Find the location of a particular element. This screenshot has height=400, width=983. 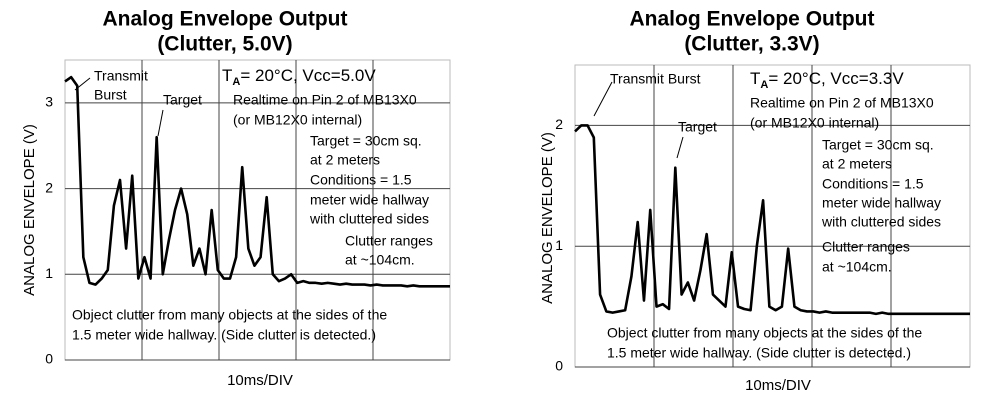

condition-label: TA= 20°C, Vcc=3.3V is located at coordinates (827, 79).